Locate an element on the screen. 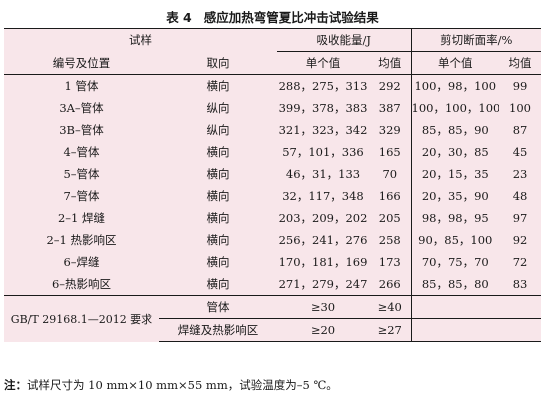  header-sample: 试样 is located at coordinates (140, 40).